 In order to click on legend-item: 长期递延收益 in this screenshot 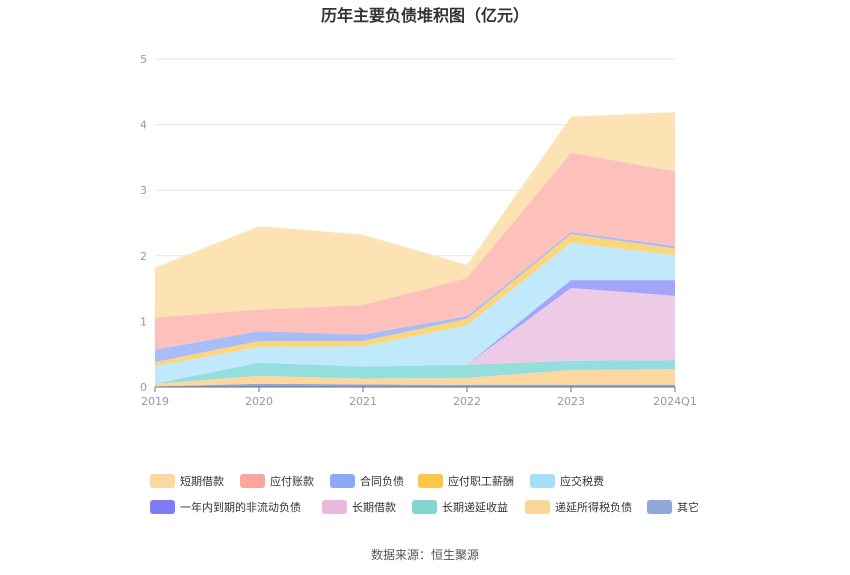, I will do `click(460, 507)`.